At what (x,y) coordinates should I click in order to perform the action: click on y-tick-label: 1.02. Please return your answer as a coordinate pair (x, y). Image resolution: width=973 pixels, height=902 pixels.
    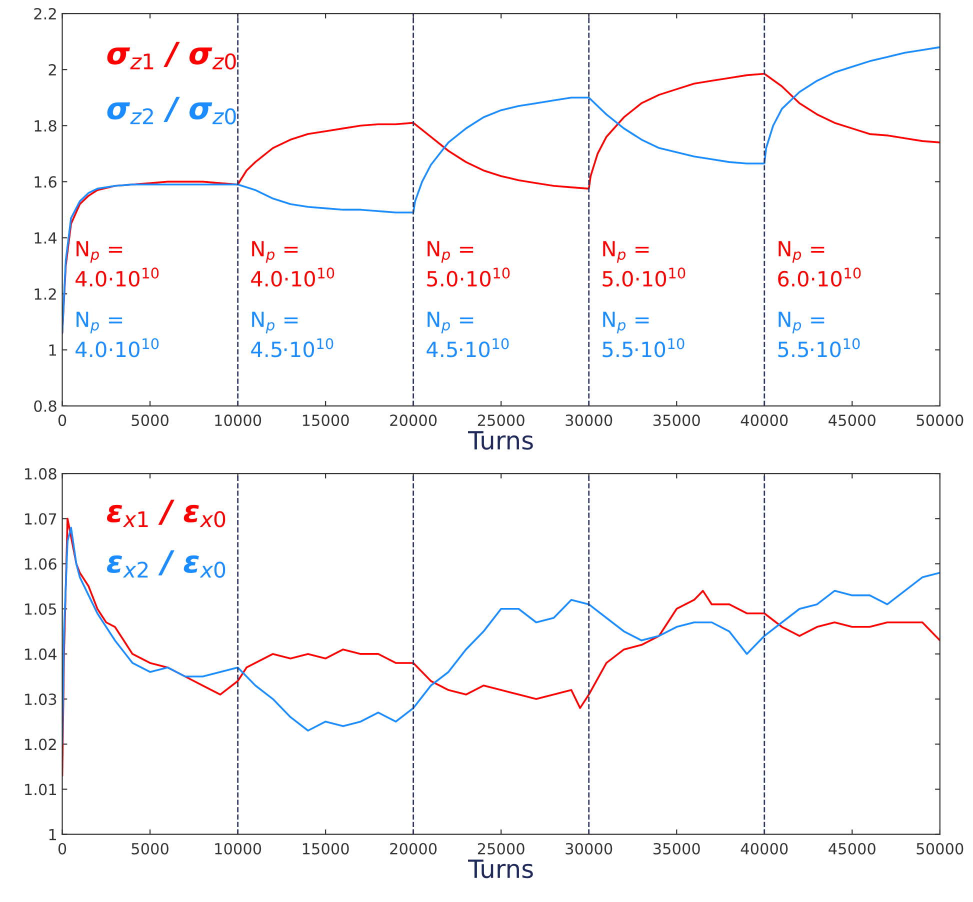
    Looking at the image, I should click on (40, 744).